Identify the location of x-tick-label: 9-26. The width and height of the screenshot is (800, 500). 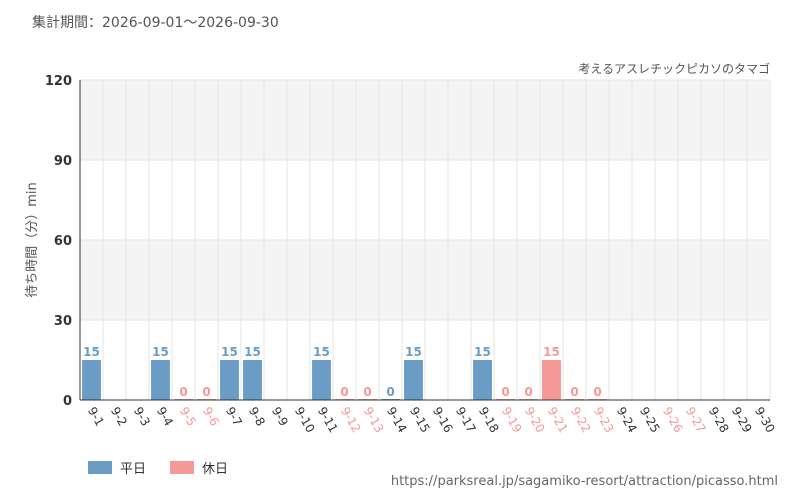
(673, 420).